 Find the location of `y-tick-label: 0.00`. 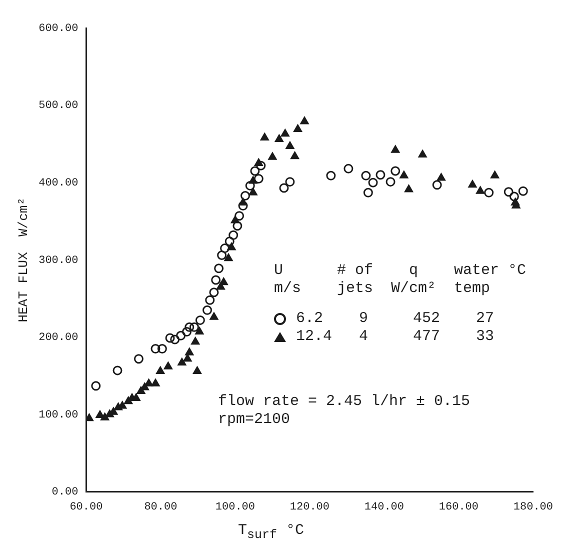

y-tick-label: 0.00 is located at coordinates (65, 492).